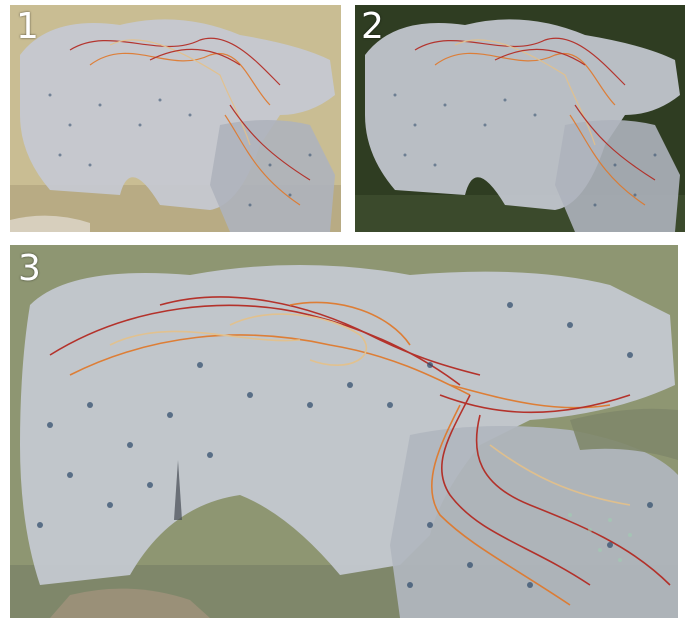  I want to click on panel-label-3: 3, so click(29, 268).